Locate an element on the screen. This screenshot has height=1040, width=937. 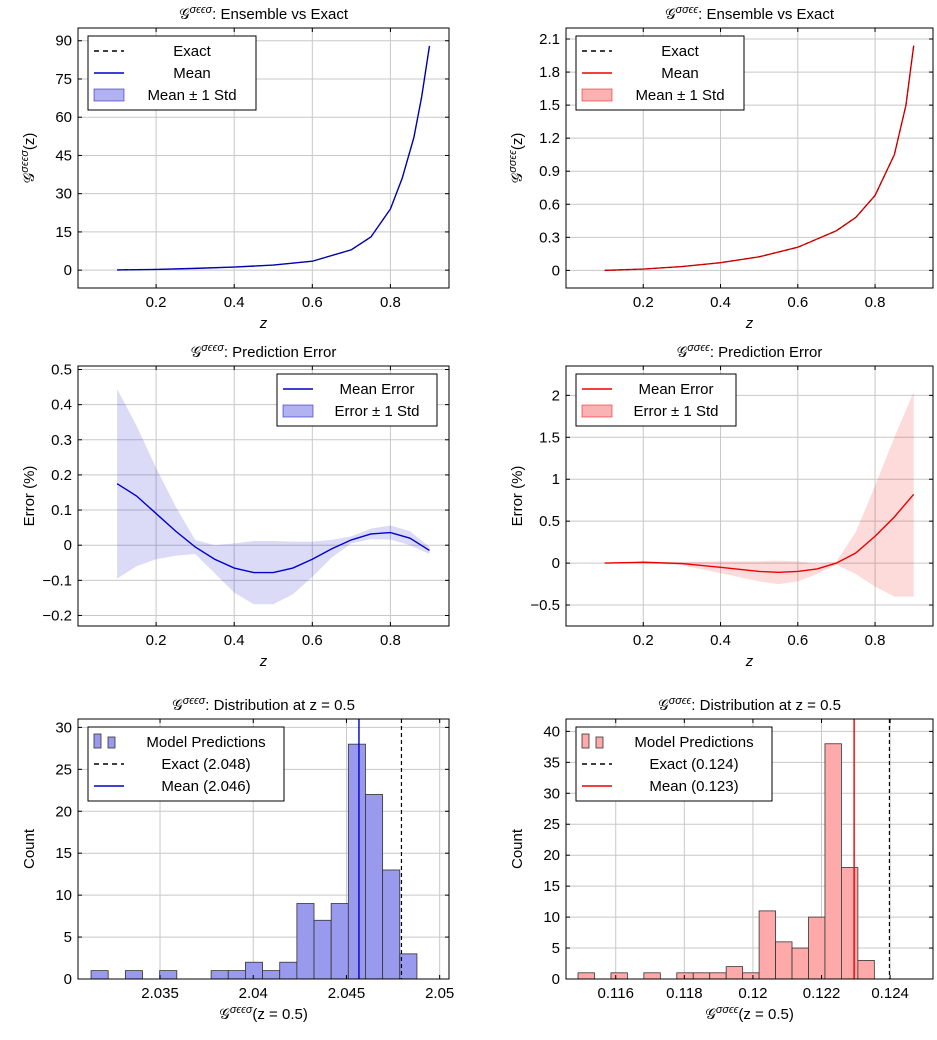
x-tick-label: 0.116 is located at coordinates (616, 993).